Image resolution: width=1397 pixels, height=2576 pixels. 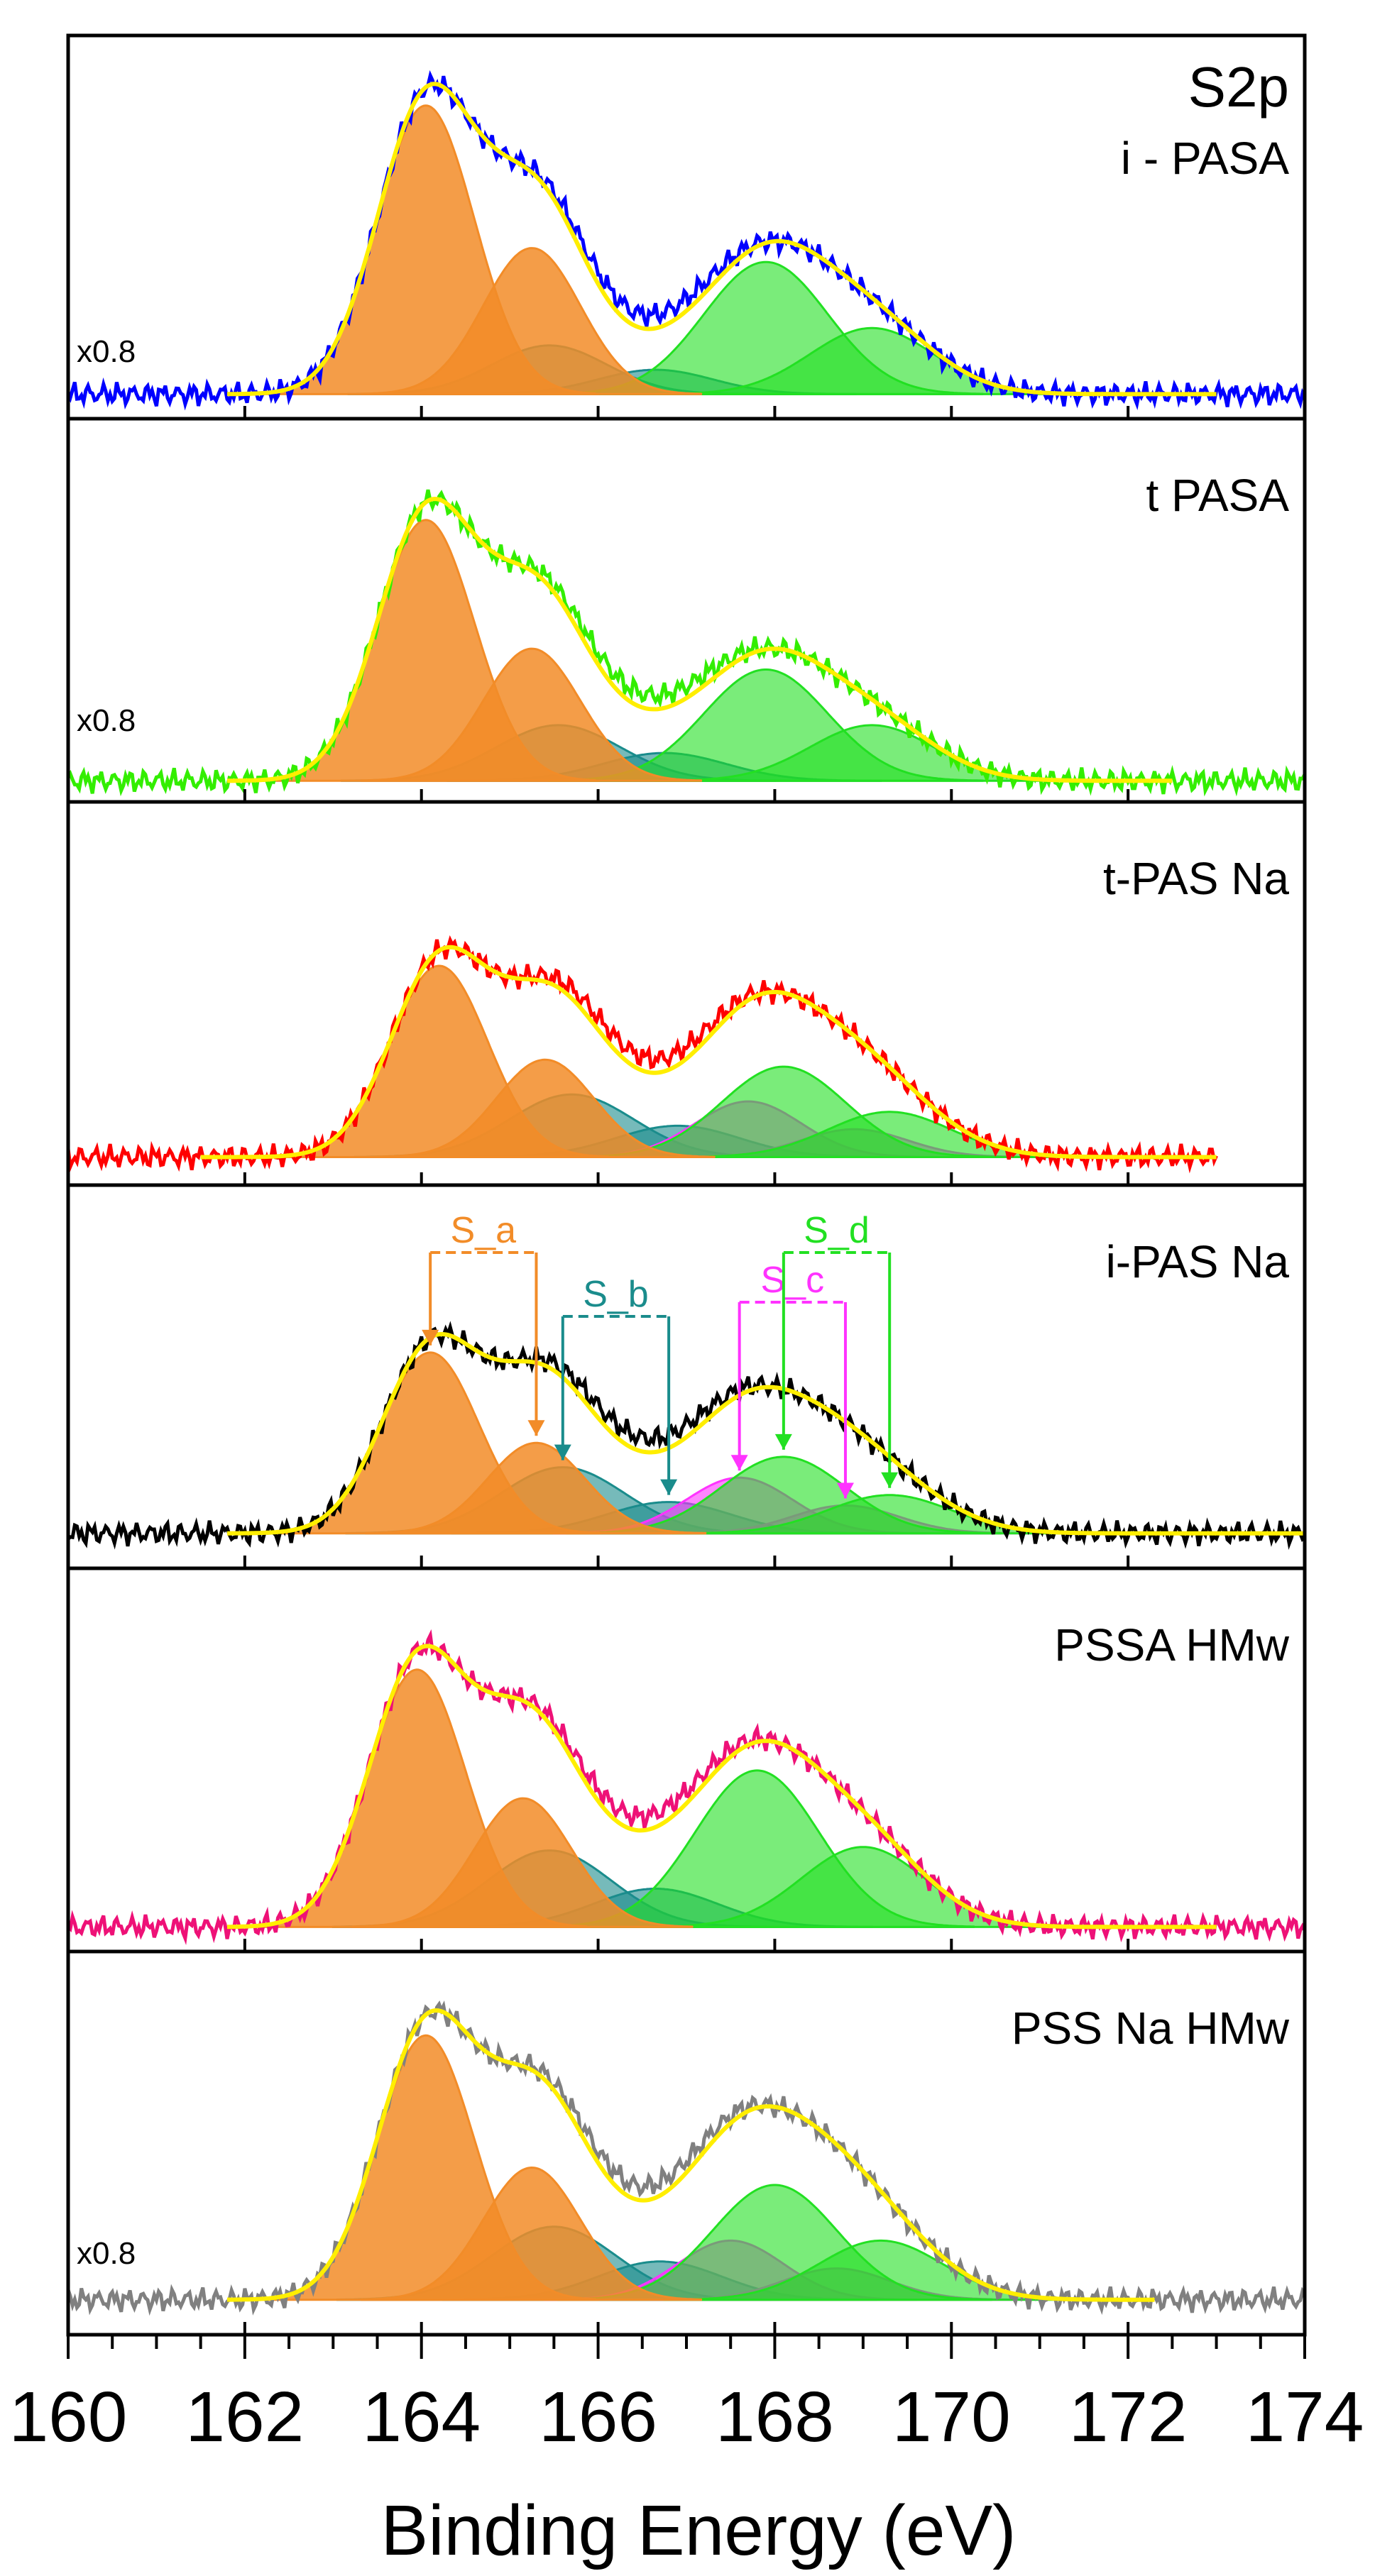 I want to click on x-tick-label: 174, so click(x=1305, y=2417).